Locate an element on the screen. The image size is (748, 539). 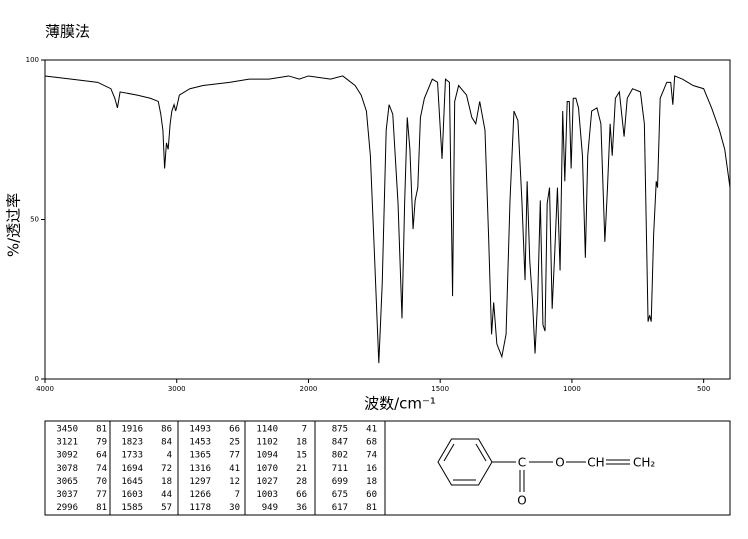
wavenumber-cell: 1003 is located at coordinates (267, 495).